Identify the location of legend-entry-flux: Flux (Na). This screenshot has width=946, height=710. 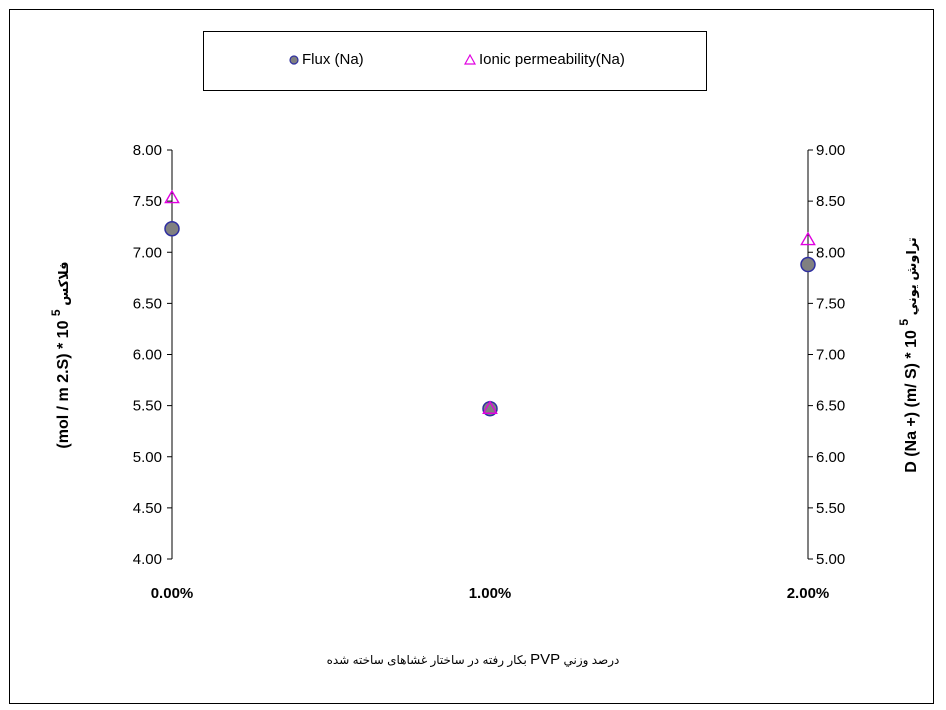
(326, 59).